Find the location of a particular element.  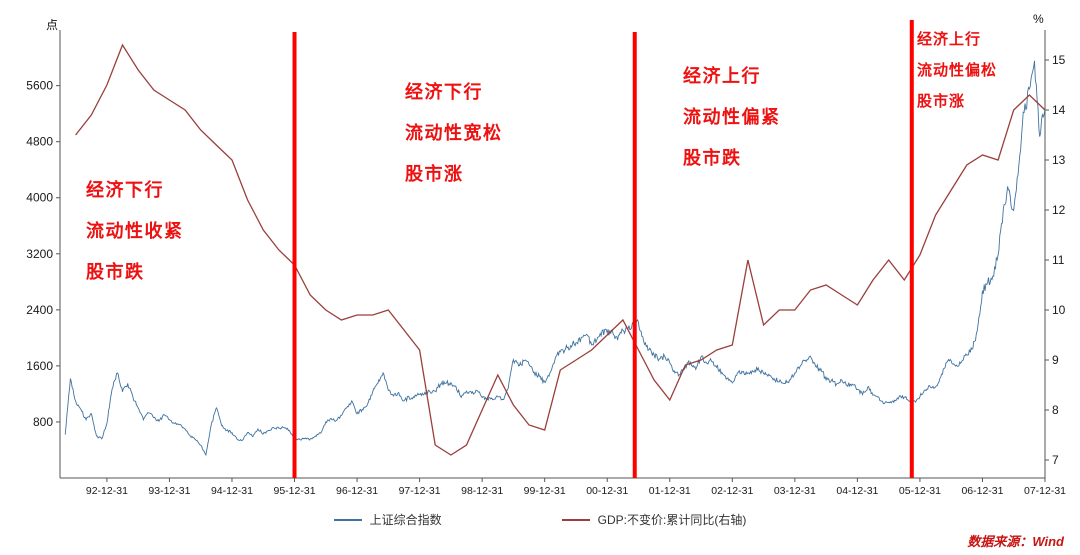

svg-text: 4000 is located at coordinates (39, 198).